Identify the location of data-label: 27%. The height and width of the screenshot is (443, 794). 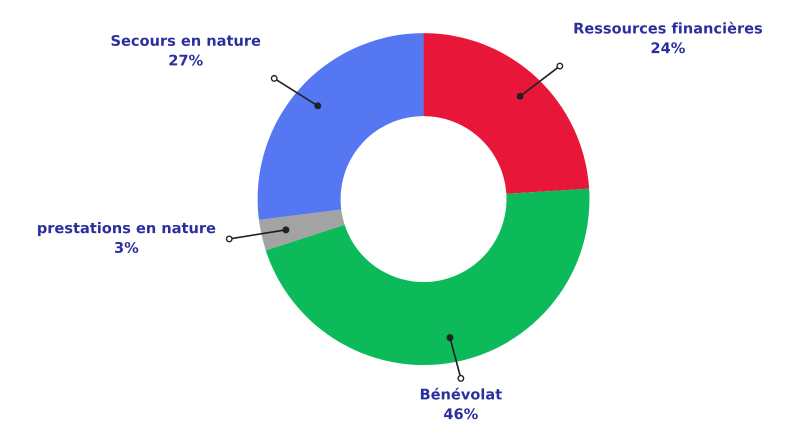
(186, 60).